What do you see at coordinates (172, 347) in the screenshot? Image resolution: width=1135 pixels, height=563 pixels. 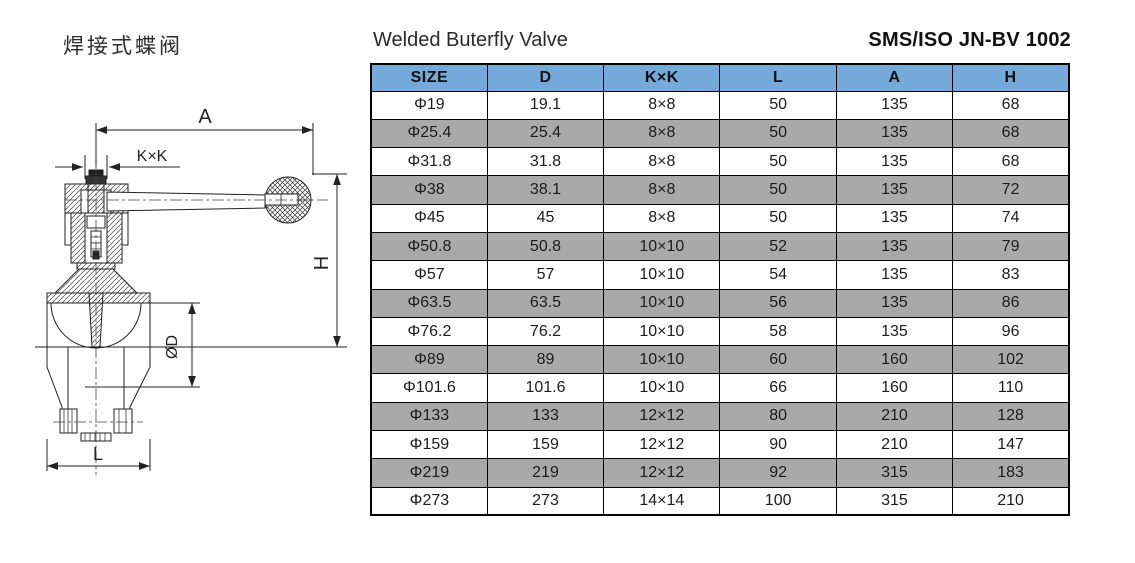 I see `dim-od-label: ØD` at bounding box center [172, 347].